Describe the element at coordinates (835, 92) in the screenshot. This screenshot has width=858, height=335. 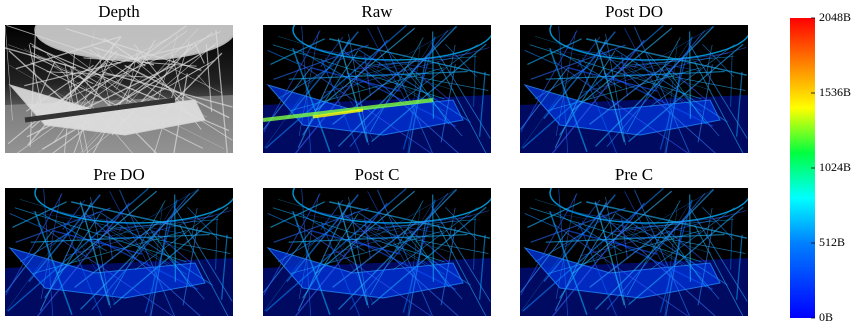
I see `colorbar-label: 1536B` at that location.